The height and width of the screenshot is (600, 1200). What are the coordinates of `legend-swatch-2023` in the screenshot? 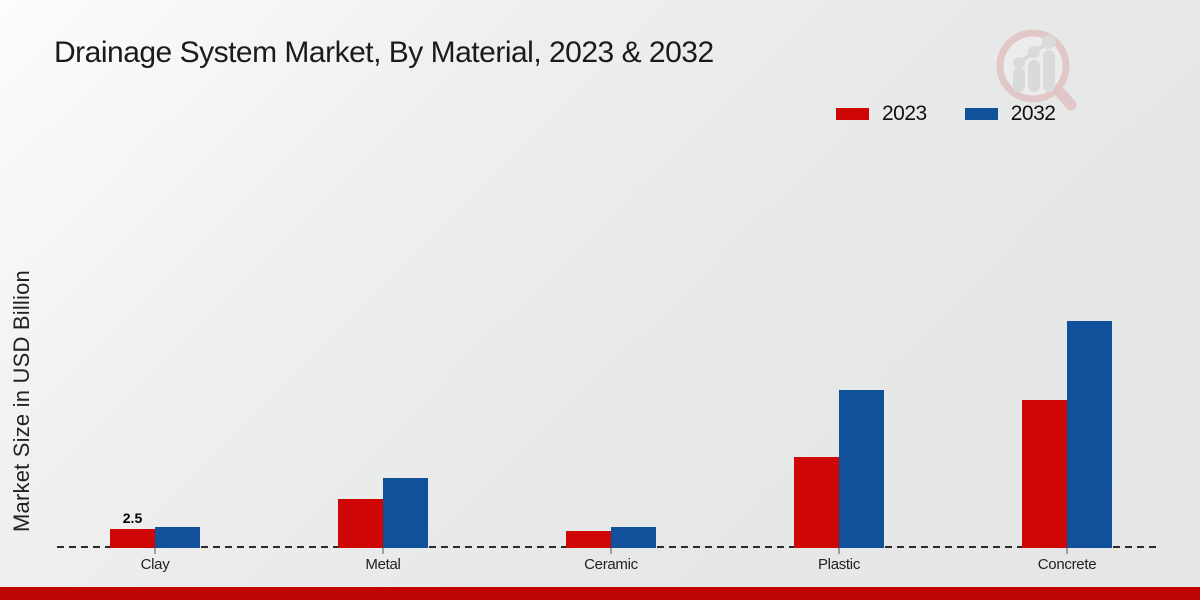 It's located at (852, 114).